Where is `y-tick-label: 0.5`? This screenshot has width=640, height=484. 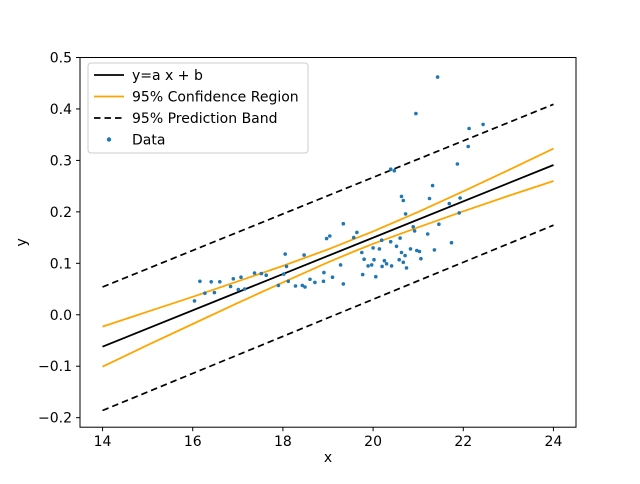 y-tick-label: 0.5 is located at coordinates (61, 59).